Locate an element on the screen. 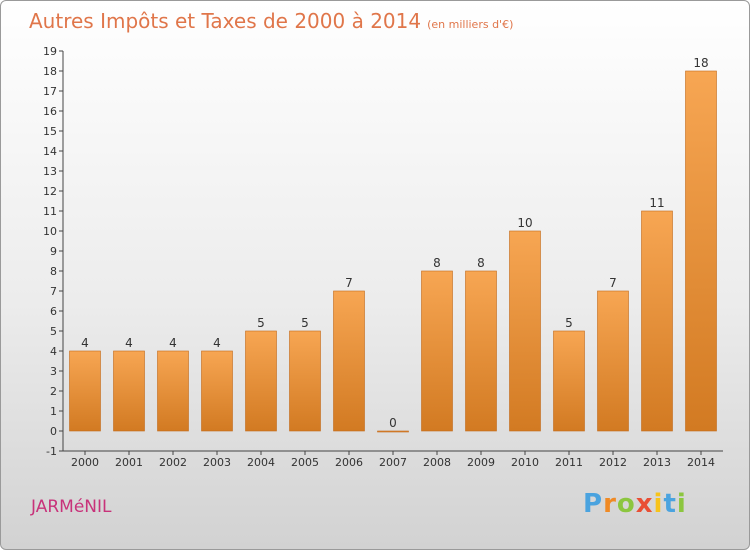 This screenshot has width=750, height=550. x-tick-label: 2005 is located at coordinates (305, 462).